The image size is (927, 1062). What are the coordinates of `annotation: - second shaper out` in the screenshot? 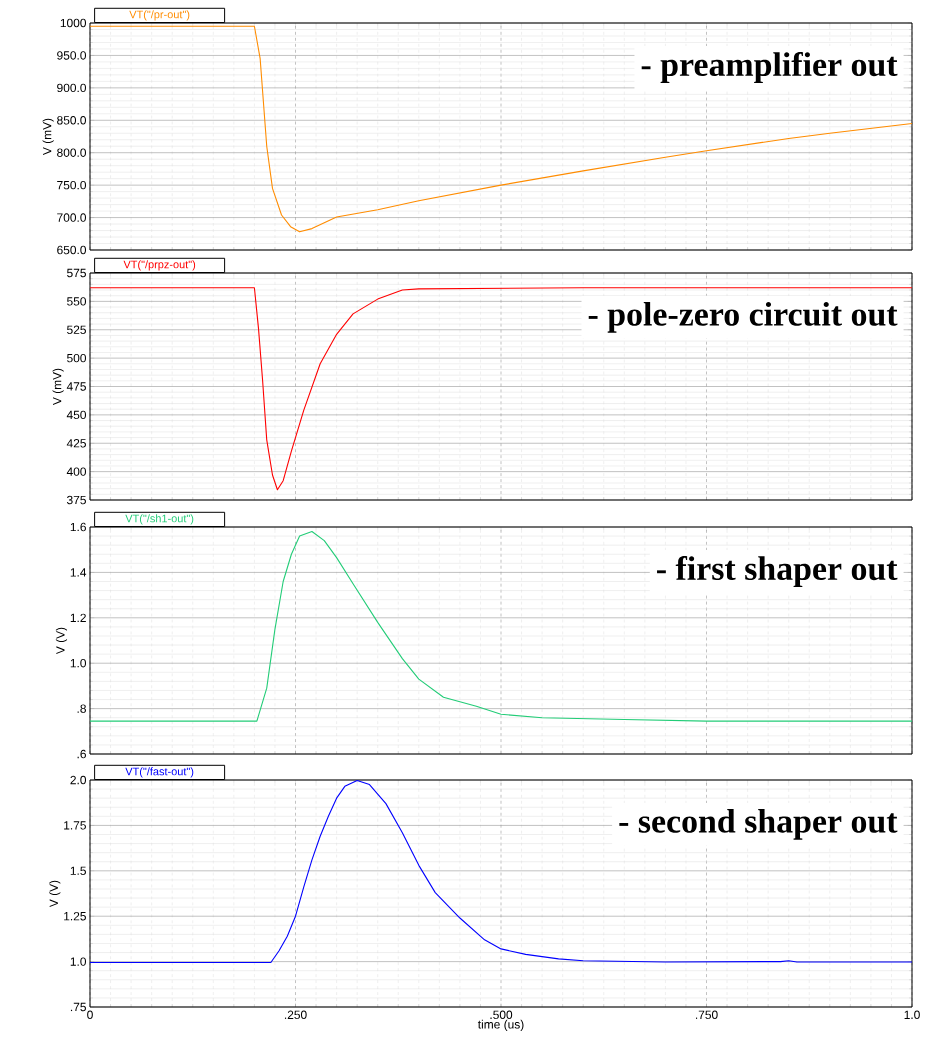 It's located at (758, 824).